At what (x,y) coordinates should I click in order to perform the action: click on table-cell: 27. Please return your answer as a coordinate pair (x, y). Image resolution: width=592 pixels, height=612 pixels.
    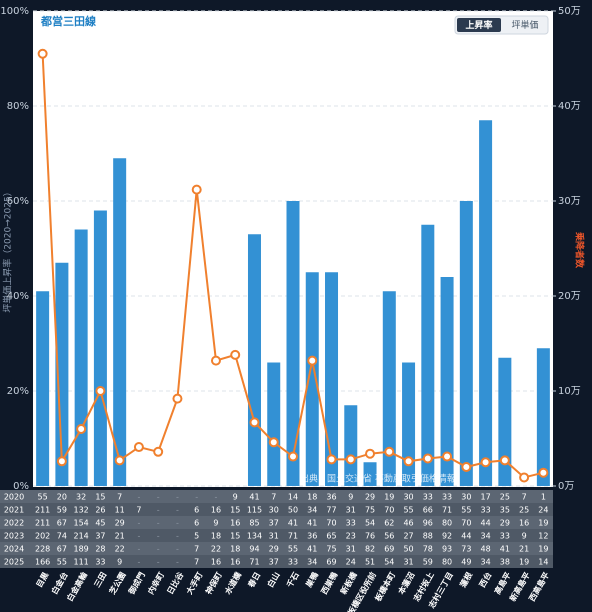
    Looking at the image, I should click on (408, 536).